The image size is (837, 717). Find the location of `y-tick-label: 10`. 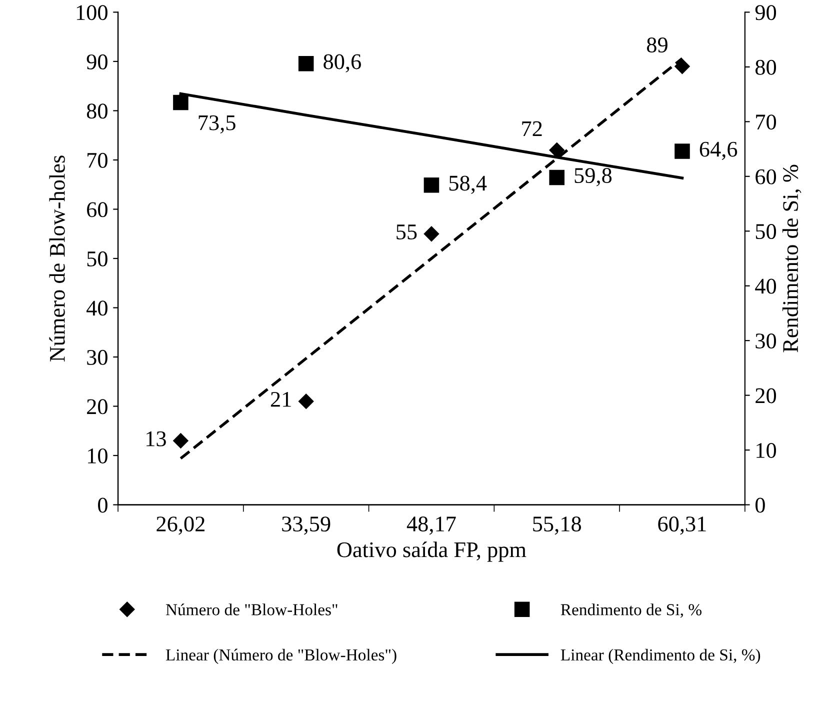

y-tick-label: 10 is located at coordinates (98, 456).